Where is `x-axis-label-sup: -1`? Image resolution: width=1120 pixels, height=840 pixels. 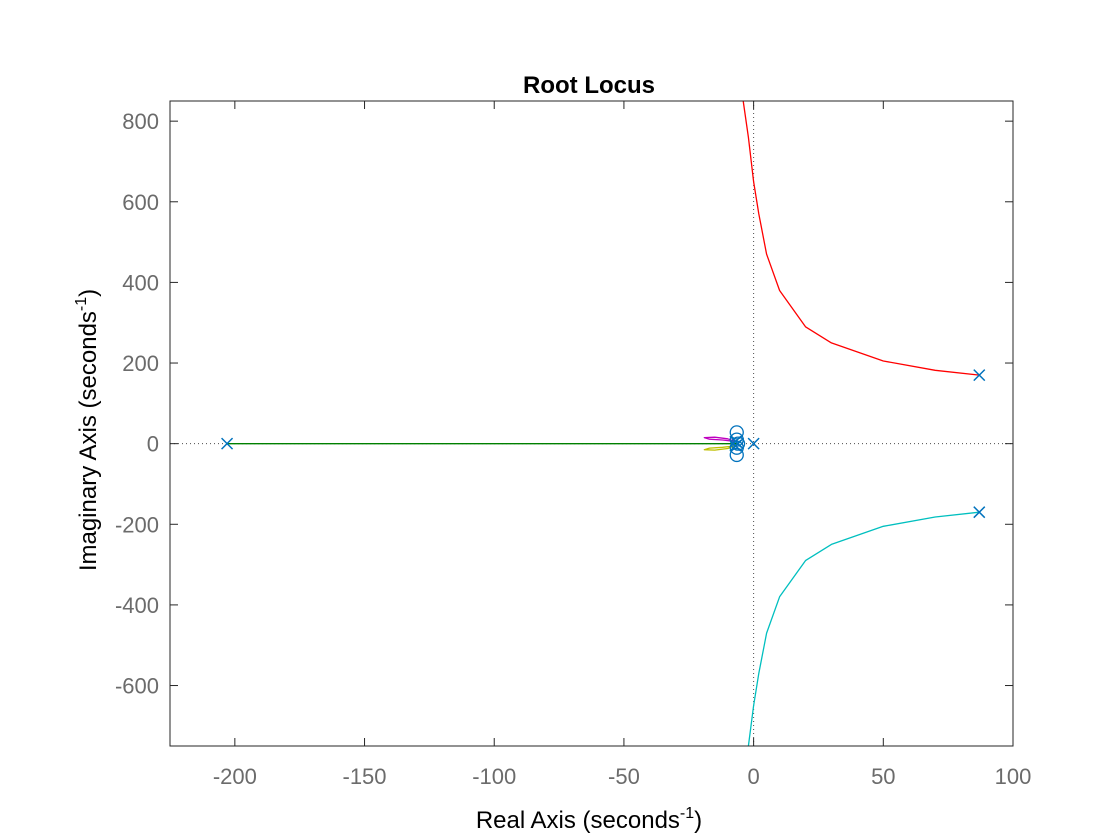 x-axis-label-sup: -1 is located at coordinates (687, 813).